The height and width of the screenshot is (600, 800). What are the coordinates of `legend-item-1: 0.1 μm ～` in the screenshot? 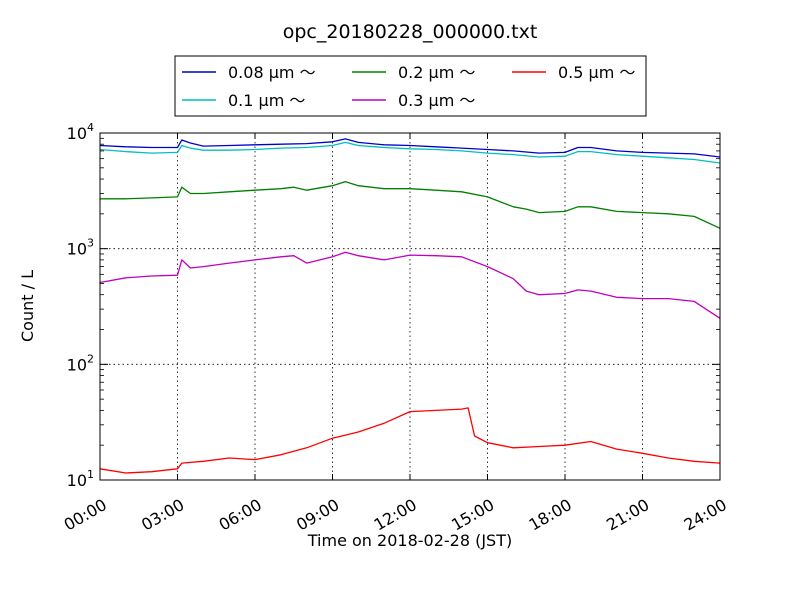 It's located at (243, 100).